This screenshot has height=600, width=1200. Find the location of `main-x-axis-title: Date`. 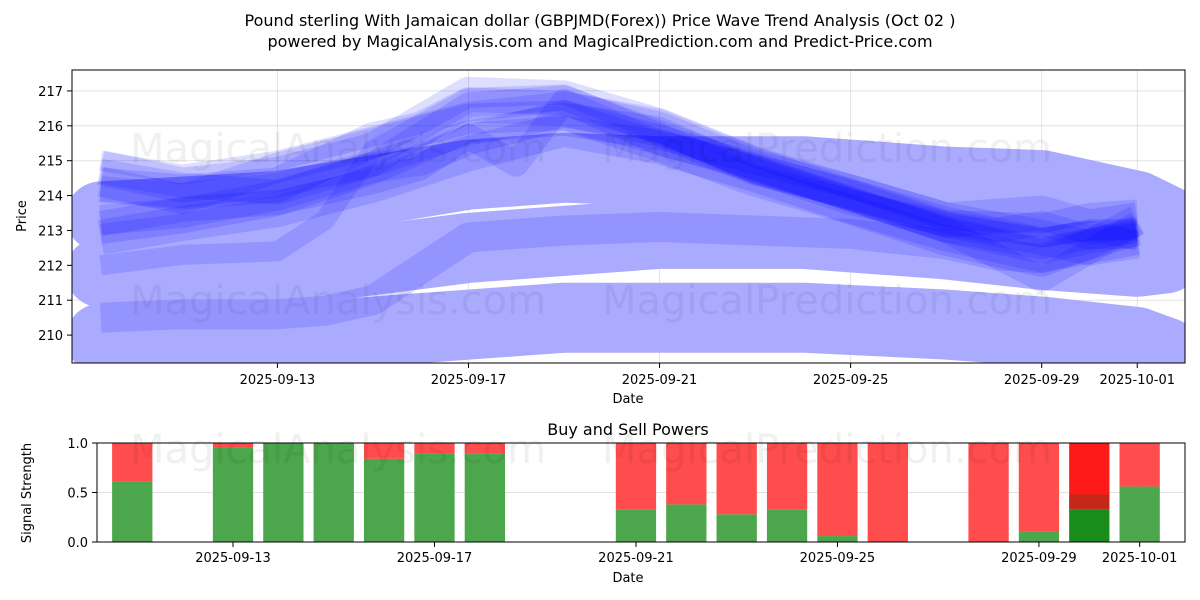

main-x-axis-title: Date is located at coordinates (627, 399).